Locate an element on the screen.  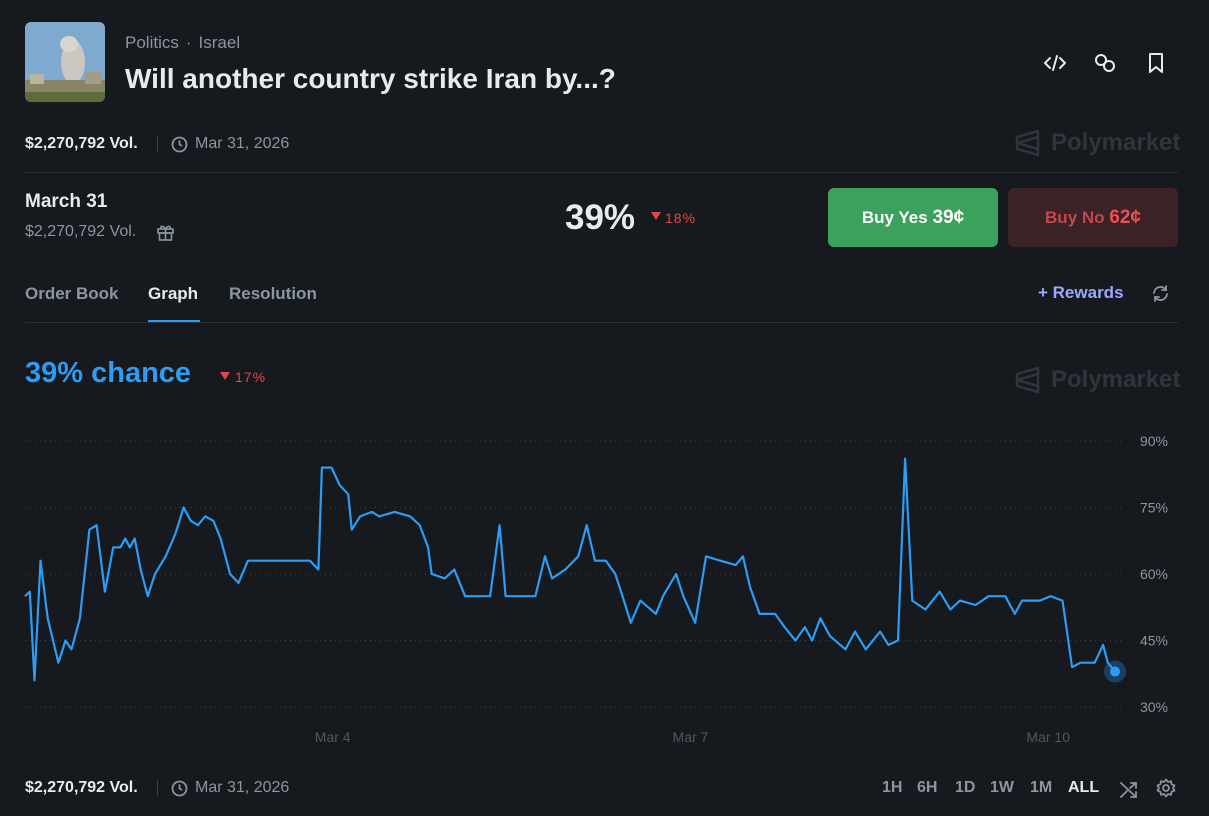
category-link: Politics is located at coordinates (152, 42).